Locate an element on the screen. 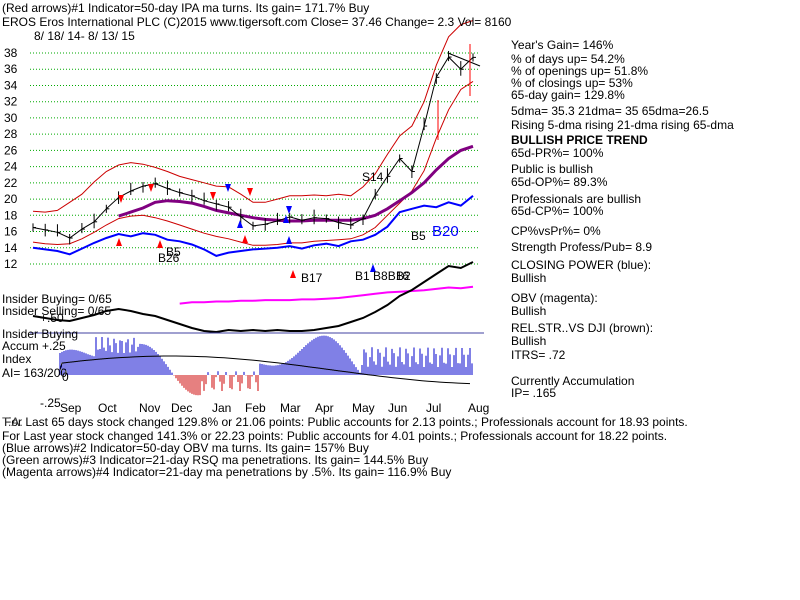  info-line: % of days up= 54.2% is located at coordinates (568, 59).